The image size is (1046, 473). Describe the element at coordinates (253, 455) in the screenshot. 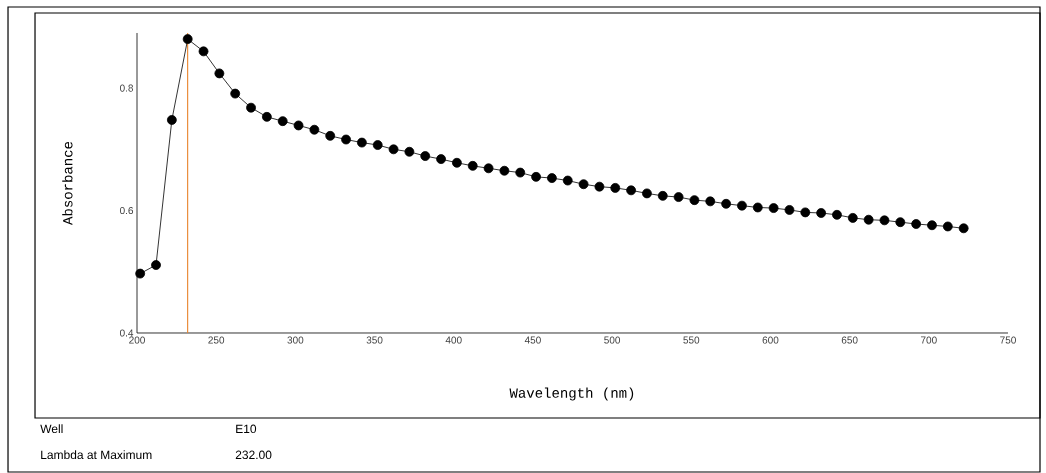

I see `text: 232.00` at that location.